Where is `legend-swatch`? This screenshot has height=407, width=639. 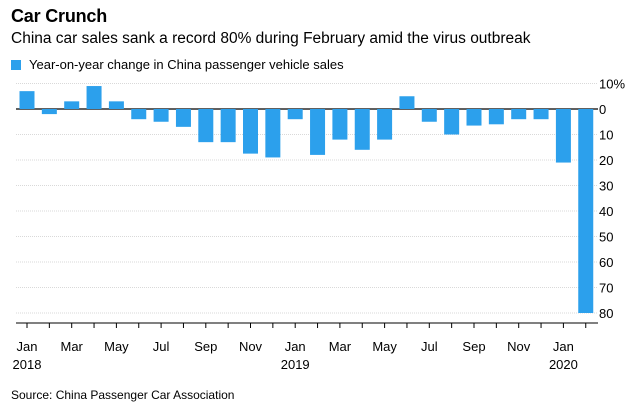
legend-swatch is located at coordinates (16, 64).